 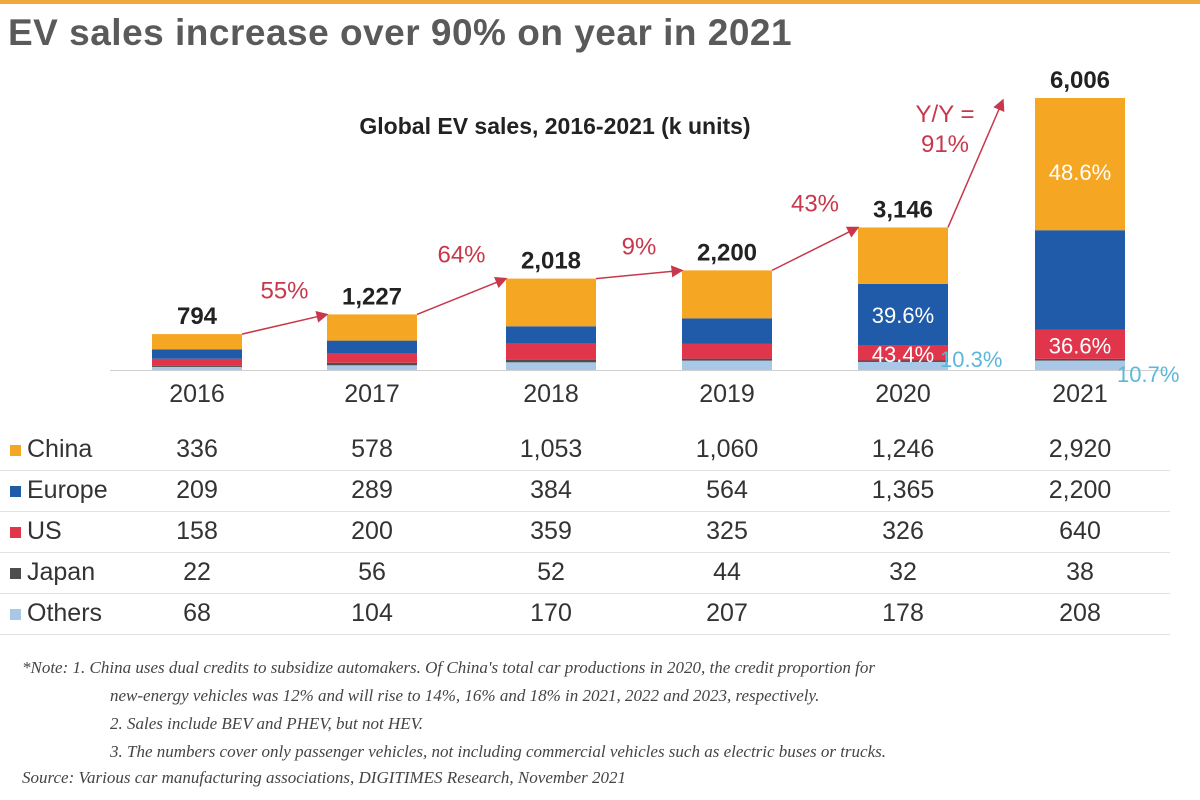 I want to click on share-label-china-2021: 48.6%, so click(x=1080, y=172).